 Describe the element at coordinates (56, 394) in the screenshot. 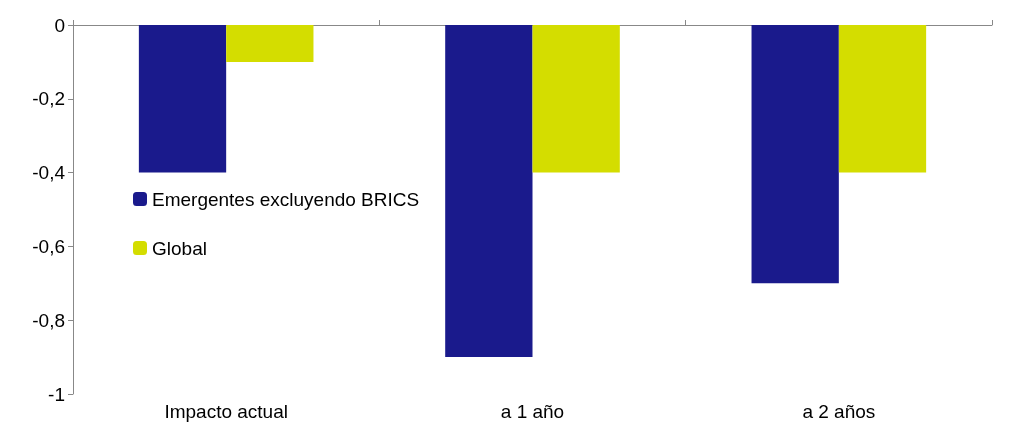

I see `y-tick-label: -1` at that location.